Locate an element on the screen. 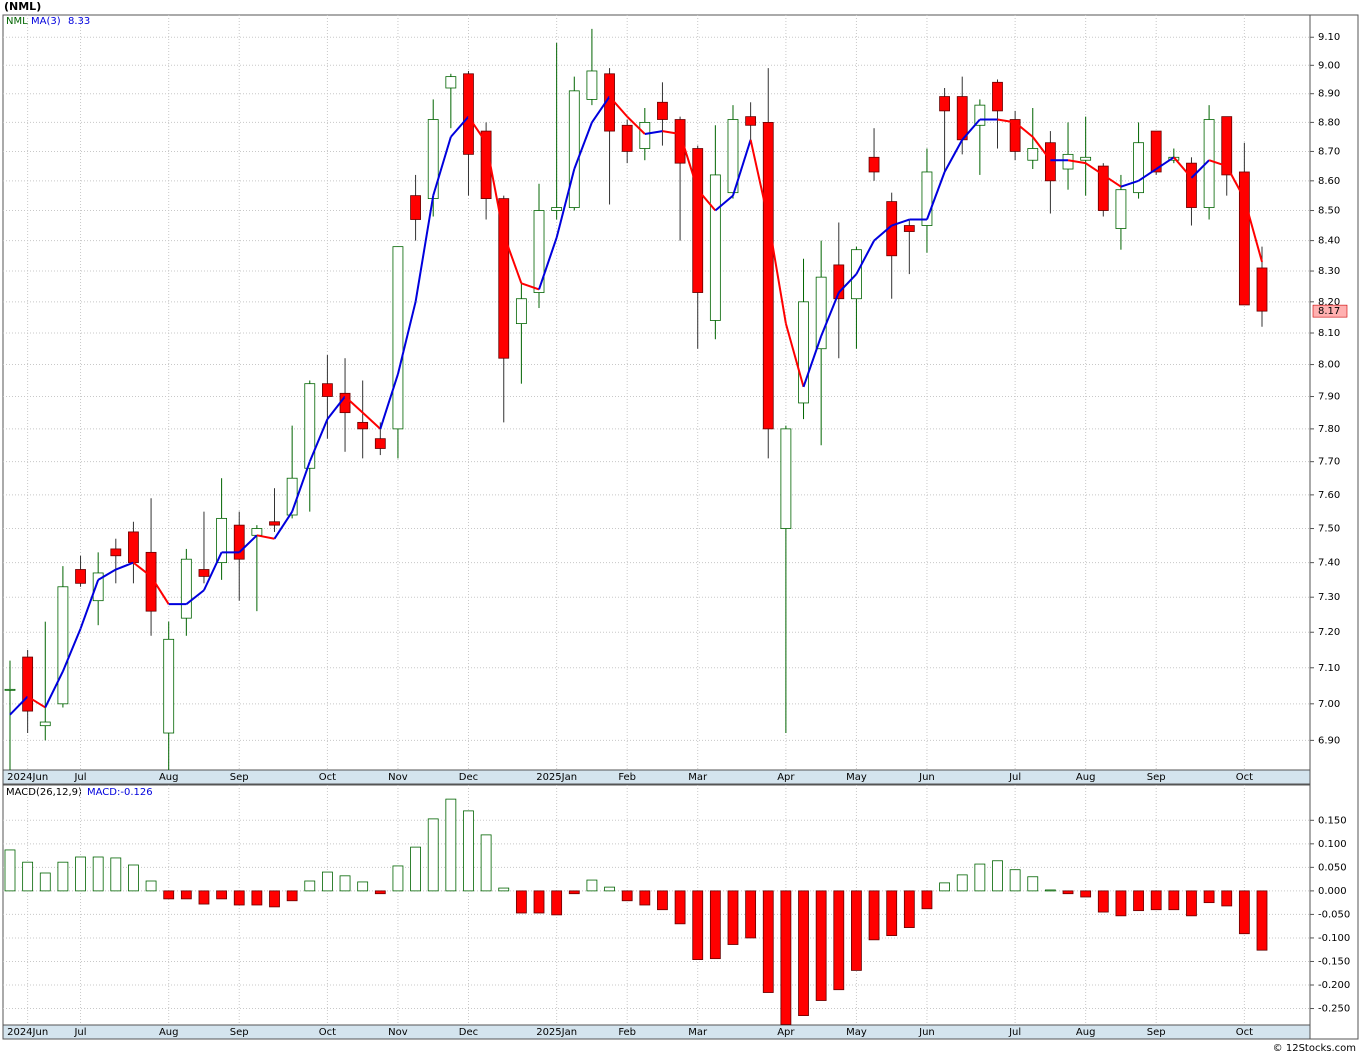  y-tick-label: 8.60 is located at coordinates (1329, 181).